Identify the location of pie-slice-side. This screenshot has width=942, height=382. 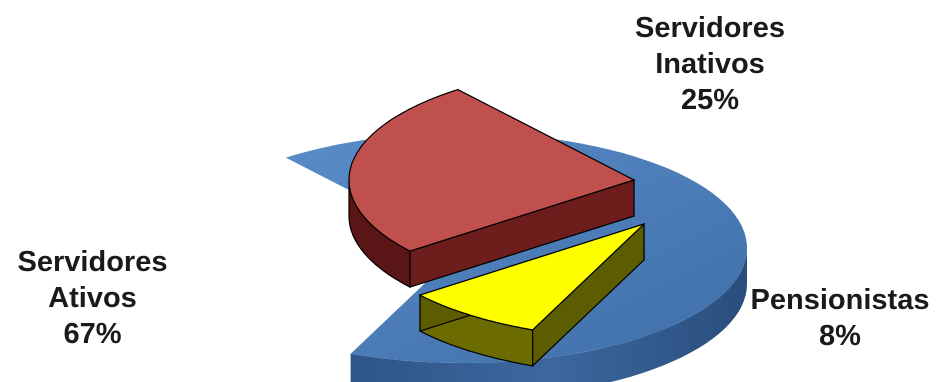
(548, 315).